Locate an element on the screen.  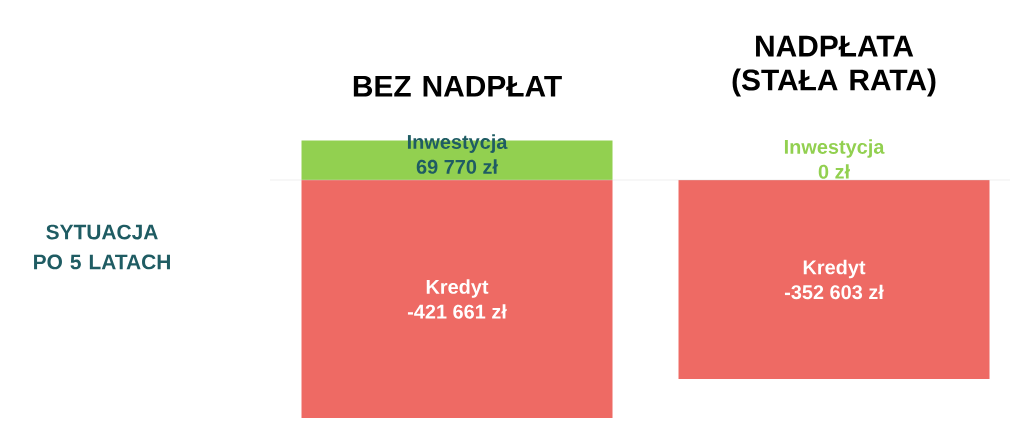
data-label: 69 770 zł is located at coordinates (457, 166).